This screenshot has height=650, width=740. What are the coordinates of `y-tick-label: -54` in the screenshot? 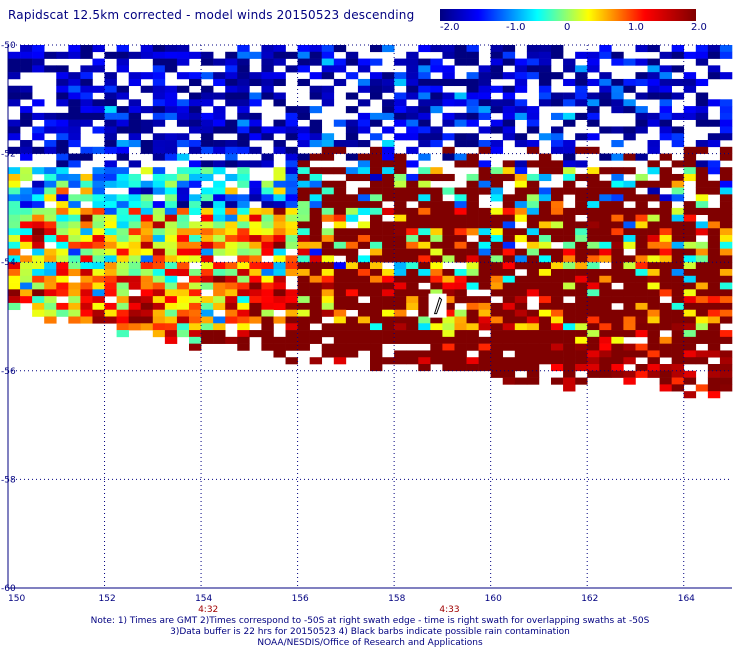 It's located at (8, 263).